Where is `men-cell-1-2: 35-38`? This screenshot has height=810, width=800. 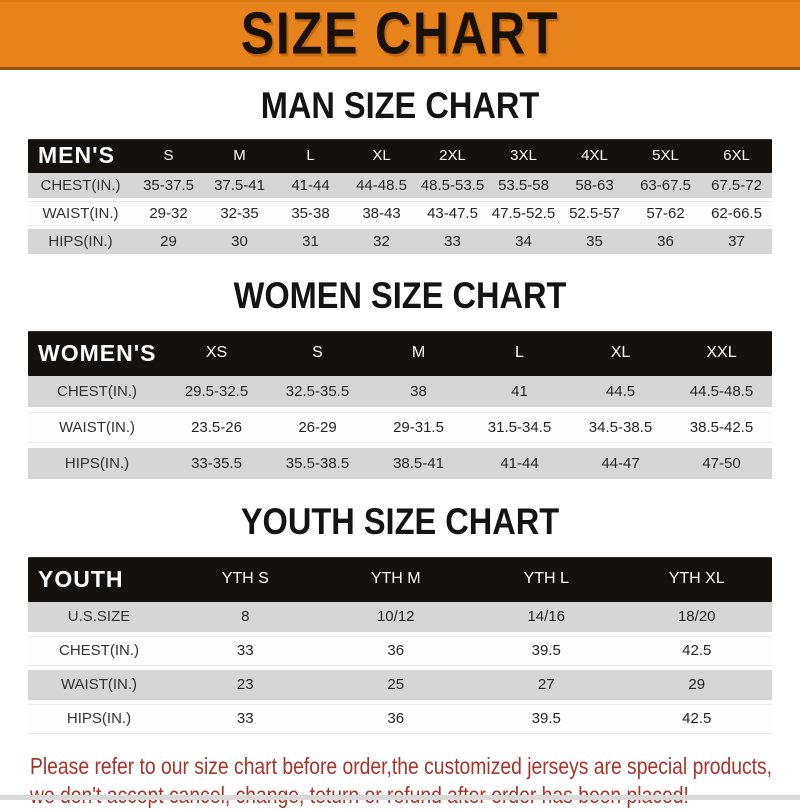 men-cell-1-2: 35-38 is located at coordinates (310, 213).